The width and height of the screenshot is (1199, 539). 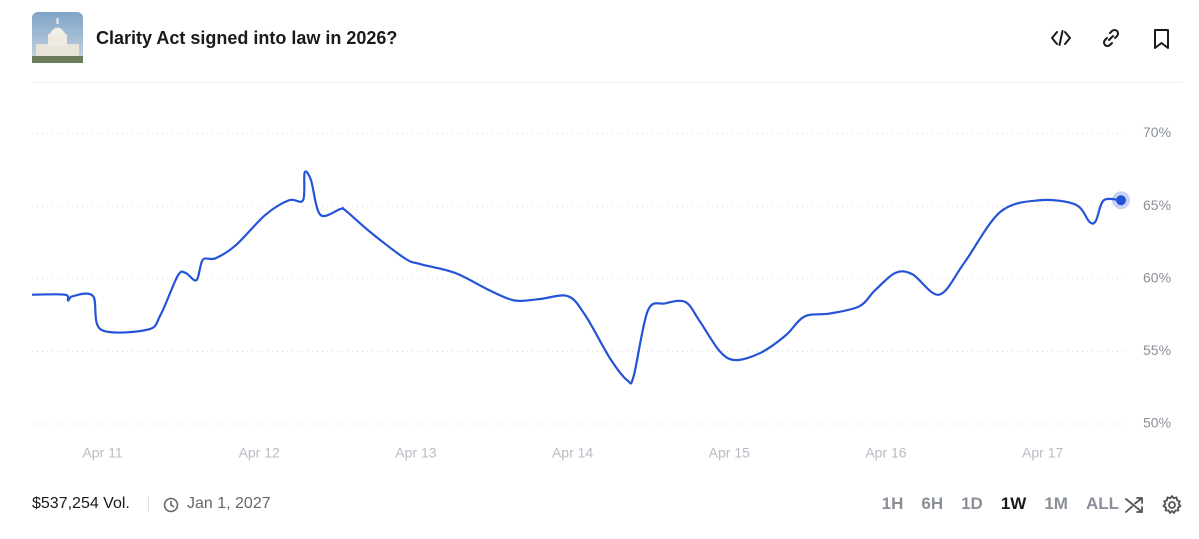 I want to click on separator, so click(x=148, y=504).